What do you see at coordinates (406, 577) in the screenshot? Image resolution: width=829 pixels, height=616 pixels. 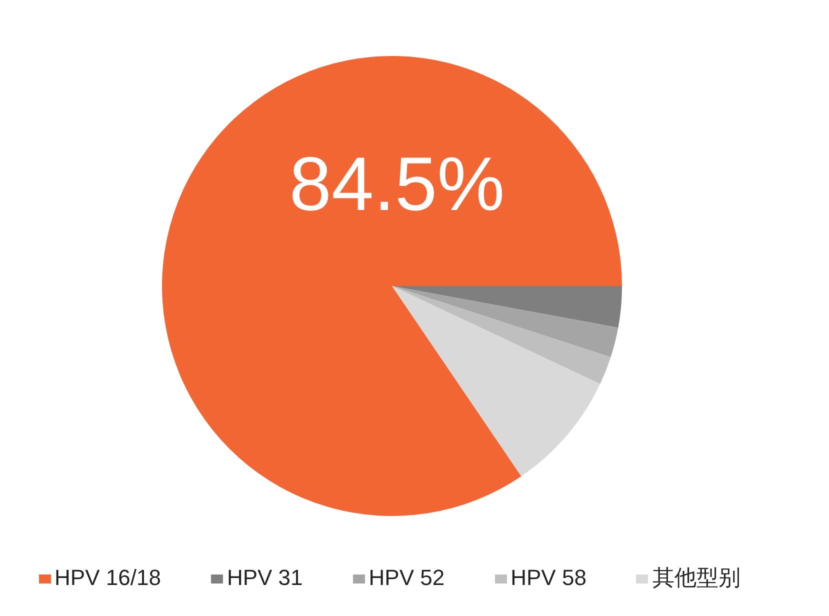 I see `legend-label: HPV 52` at bounding box center [406, 577].